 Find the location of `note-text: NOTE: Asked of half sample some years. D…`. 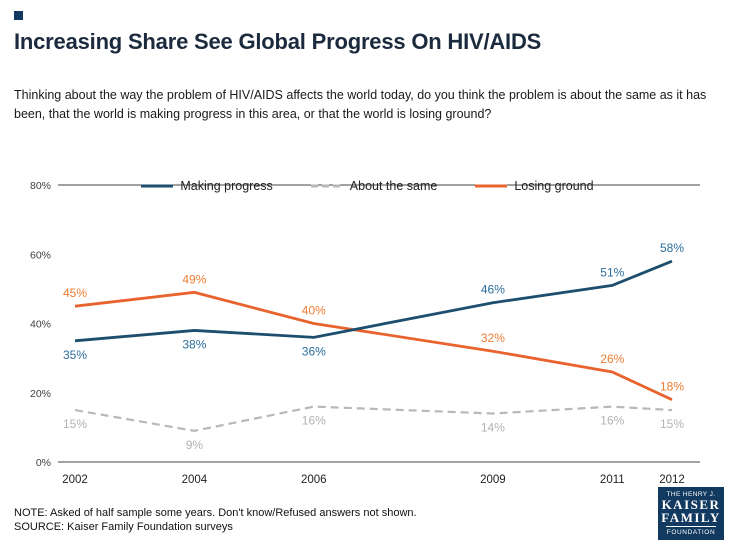

note-text: NOTE: Asked of half sample some years. D… is located at coordinates (215, 513).